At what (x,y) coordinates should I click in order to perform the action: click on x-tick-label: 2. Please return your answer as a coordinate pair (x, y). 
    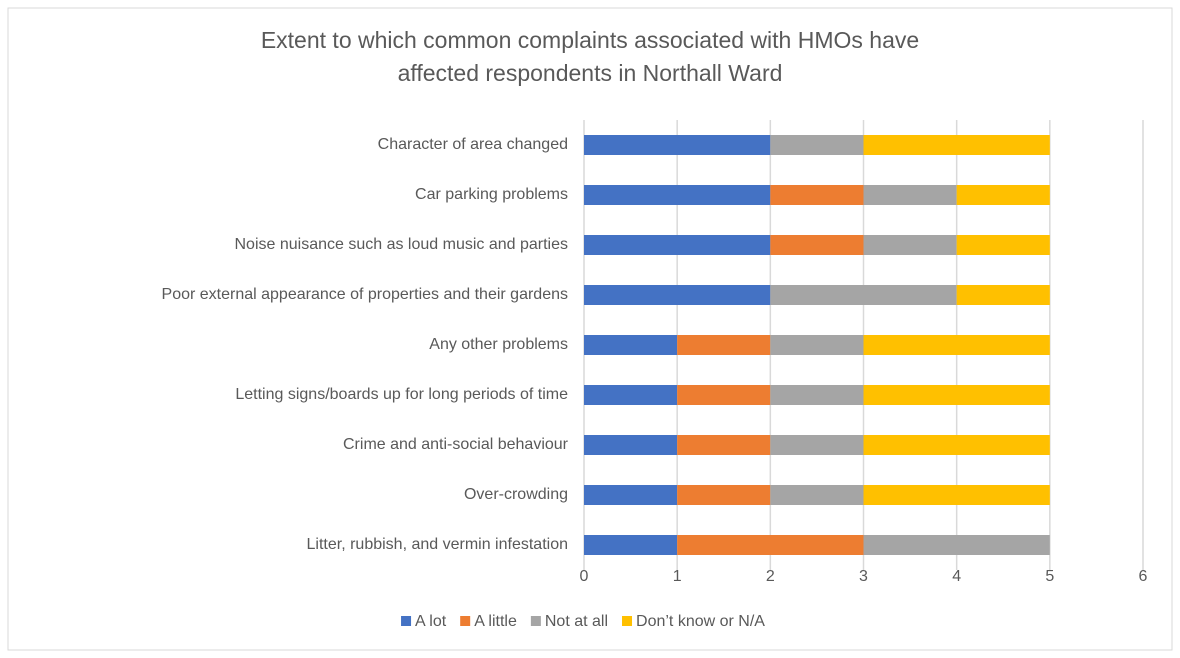
    Looking at the image, I should click on (770, 576).